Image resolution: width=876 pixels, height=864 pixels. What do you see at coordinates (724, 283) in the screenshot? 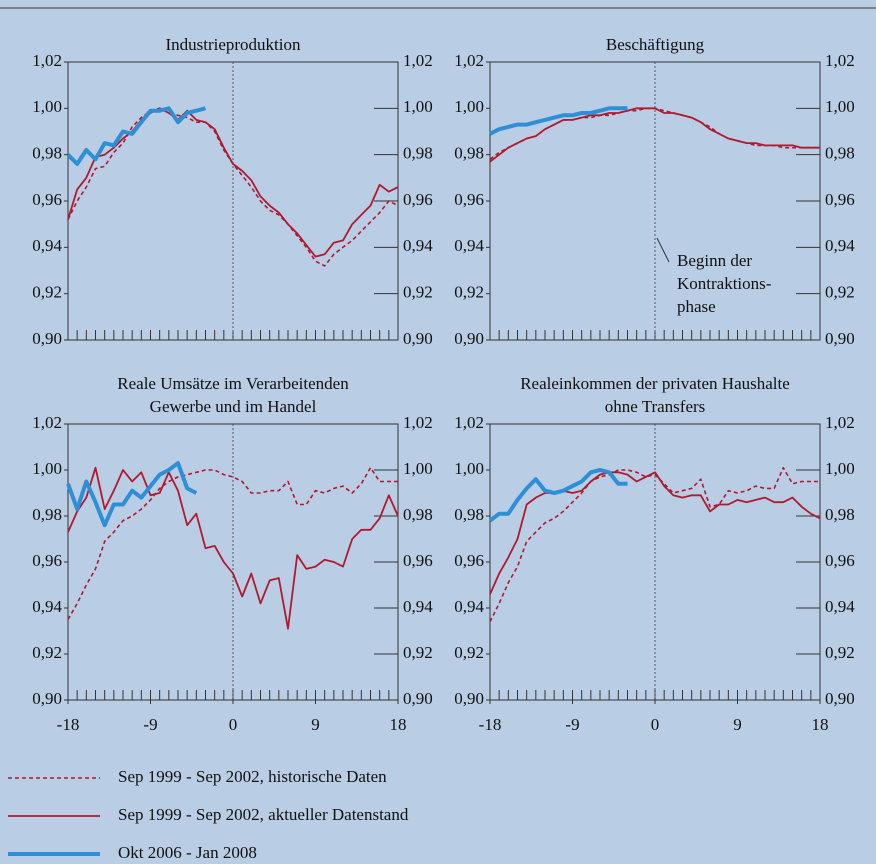
I see `annotation: Kontraktions-` at bounding box center [724, 283].